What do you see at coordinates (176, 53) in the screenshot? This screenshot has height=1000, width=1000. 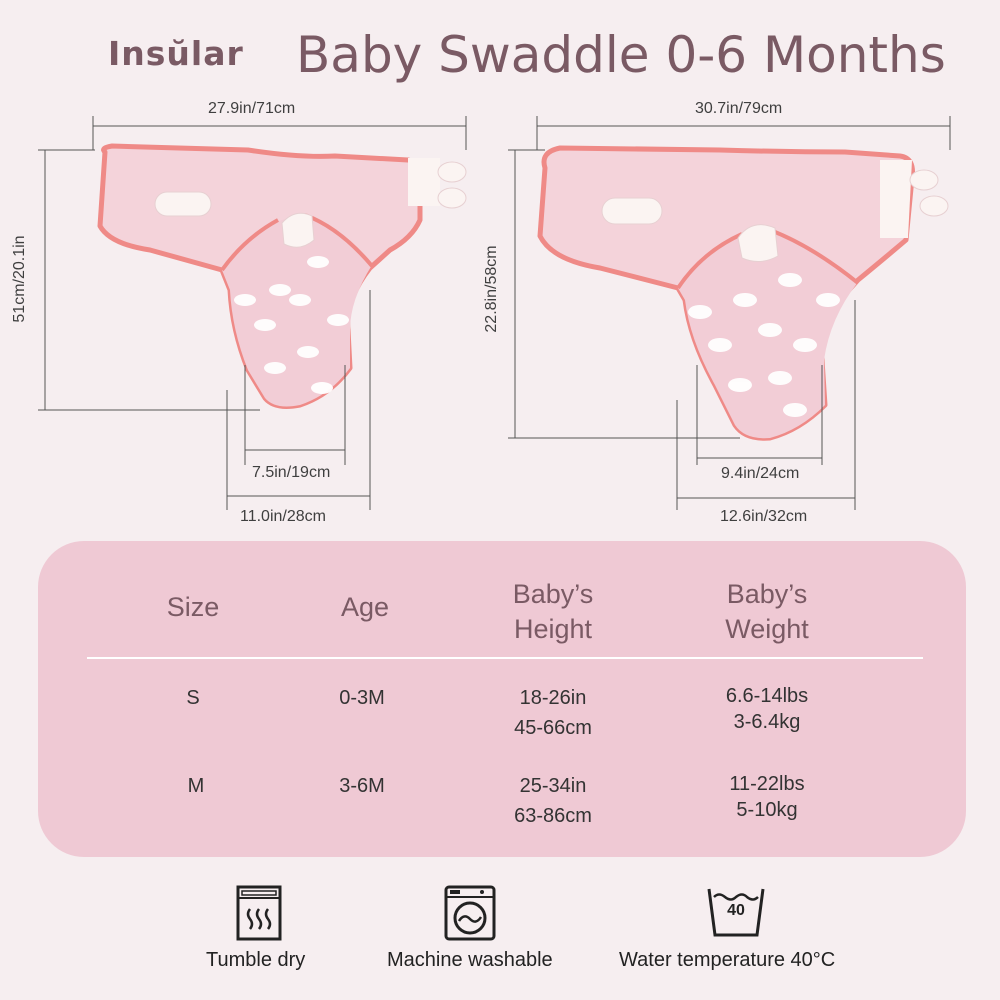 I see `brand-logo: Insŭlar` at bounding box center [176, 53].